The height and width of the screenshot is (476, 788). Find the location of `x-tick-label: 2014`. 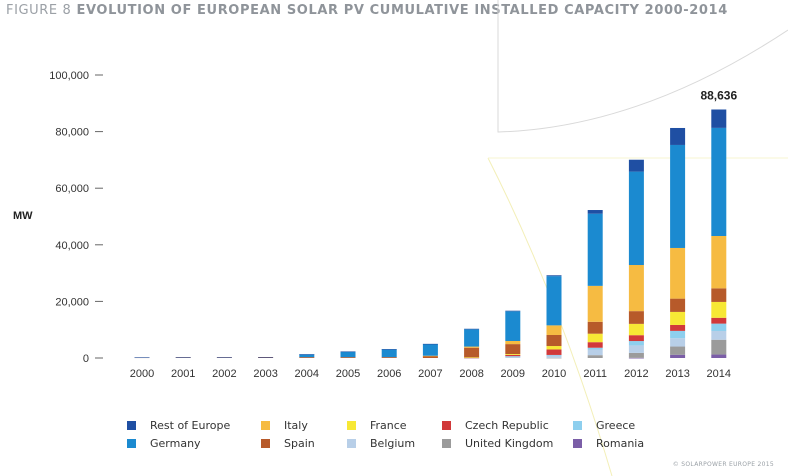

x-tick-label: 2014 is located at coordinates (719, 374).